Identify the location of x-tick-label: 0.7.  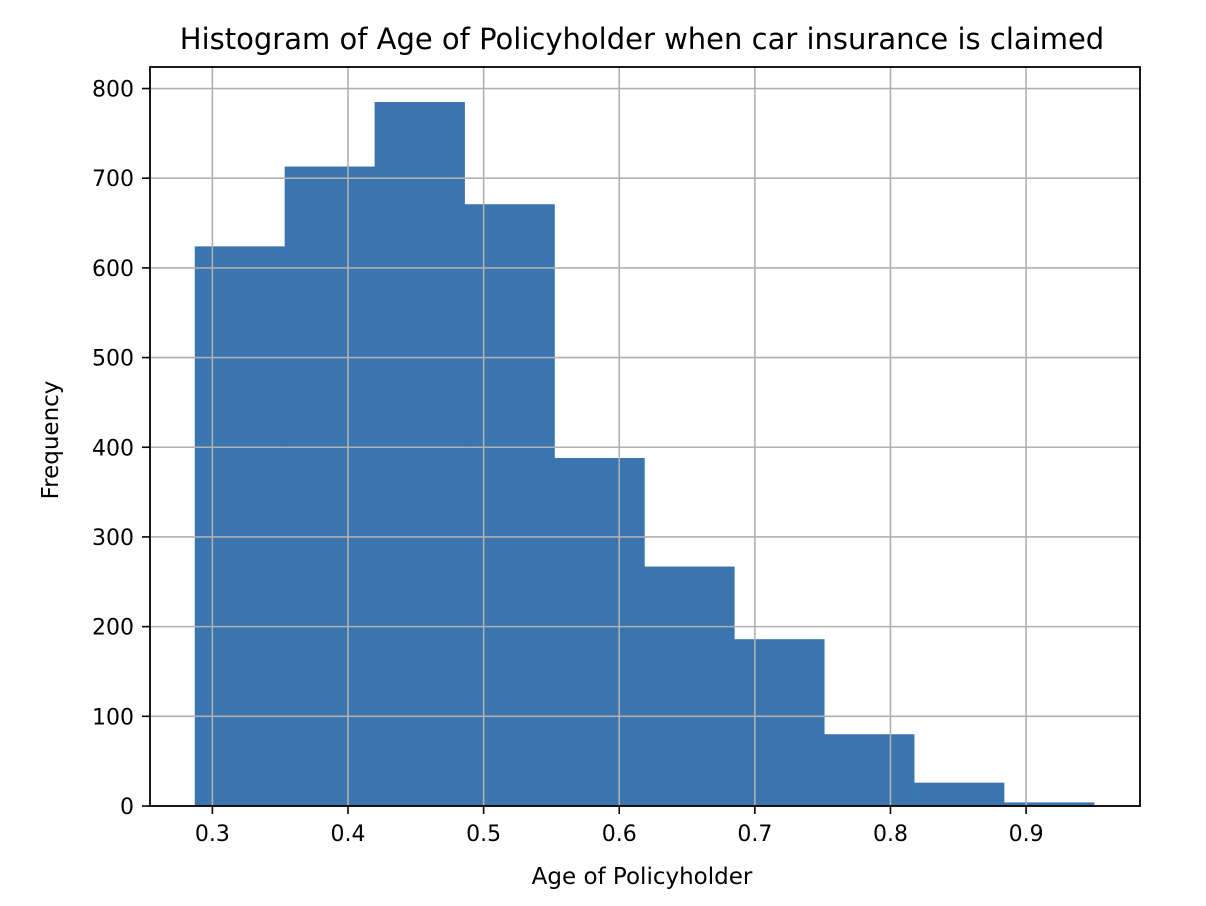
(754, 834).